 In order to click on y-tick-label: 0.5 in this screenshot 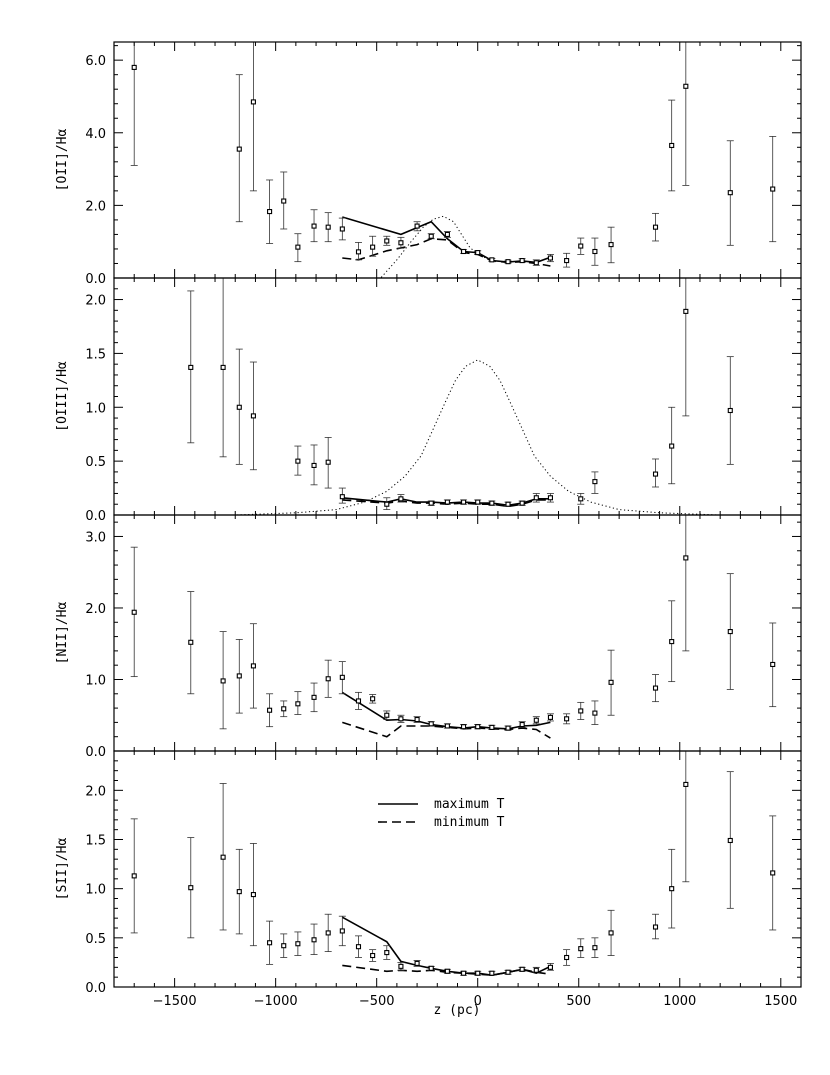, I will do `click(95, 462)`.